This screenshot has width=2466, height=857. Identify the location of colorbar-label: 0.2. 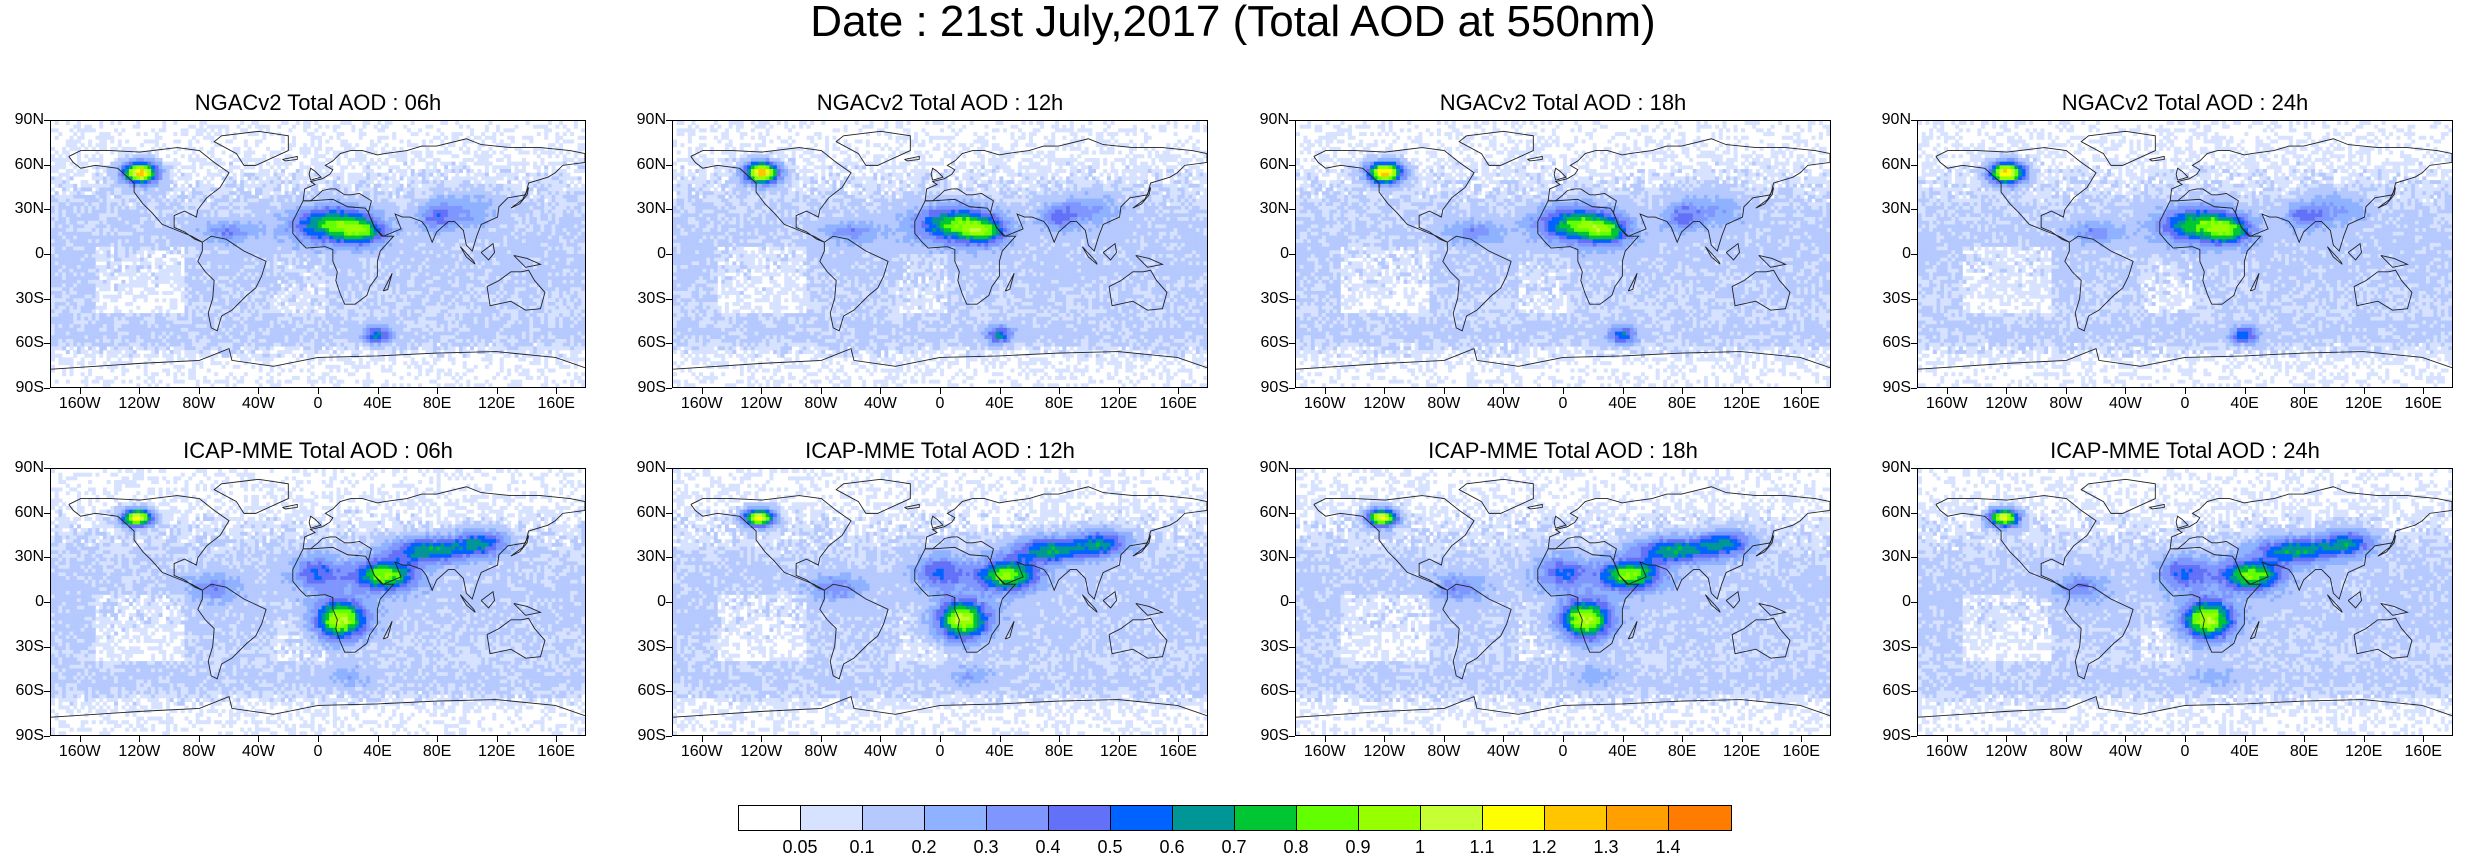
(924, 847).